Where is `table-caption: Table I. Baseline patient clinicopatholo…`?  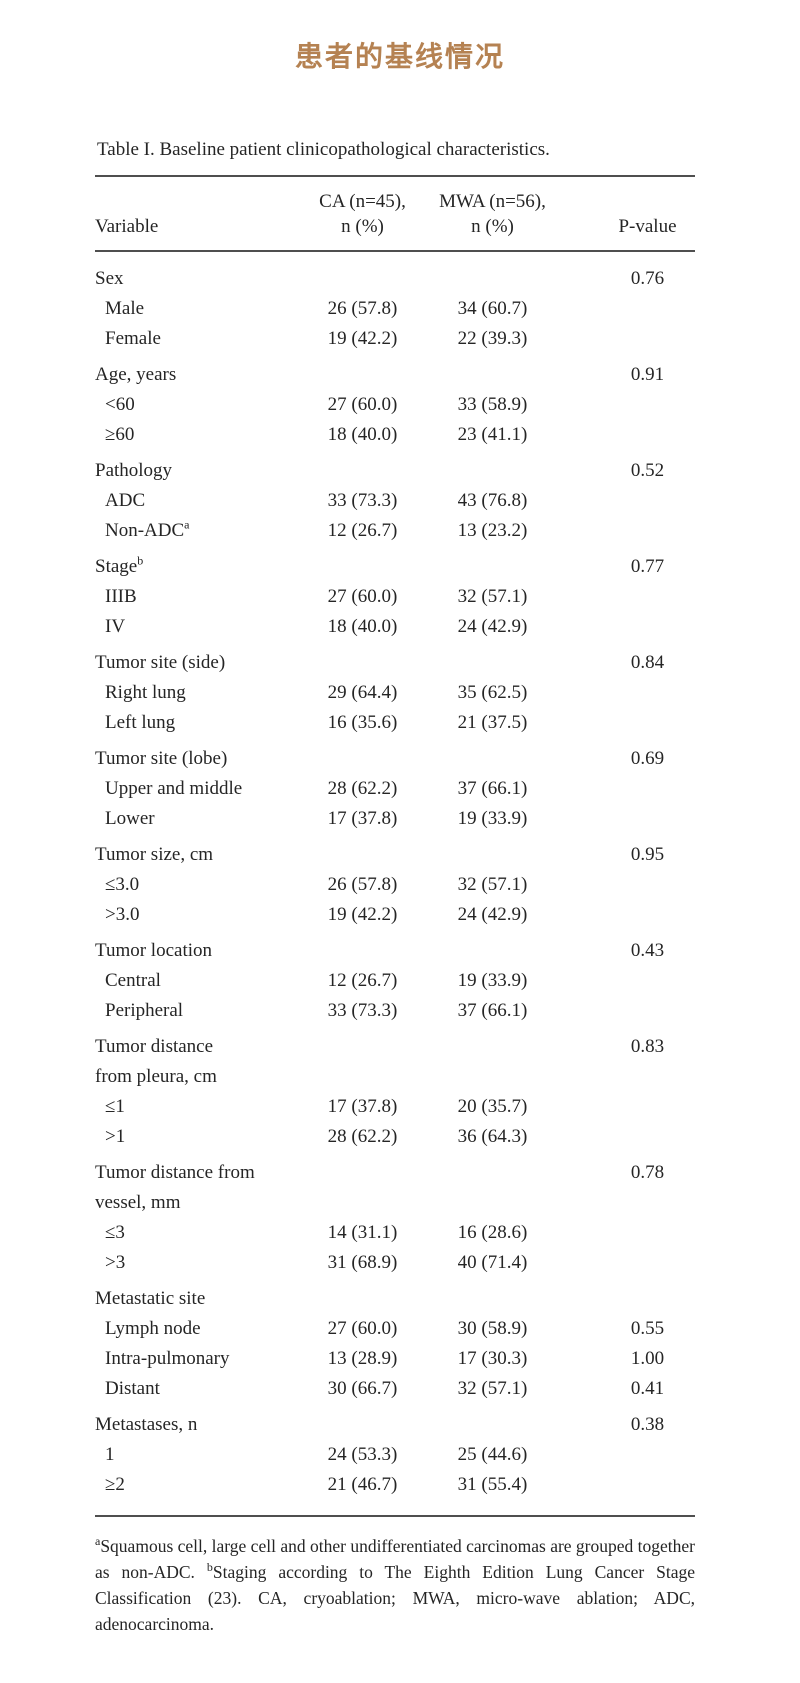 table-caption: Table I. Baseline patient clinicopatholo… is located at coordinates (323, 149).